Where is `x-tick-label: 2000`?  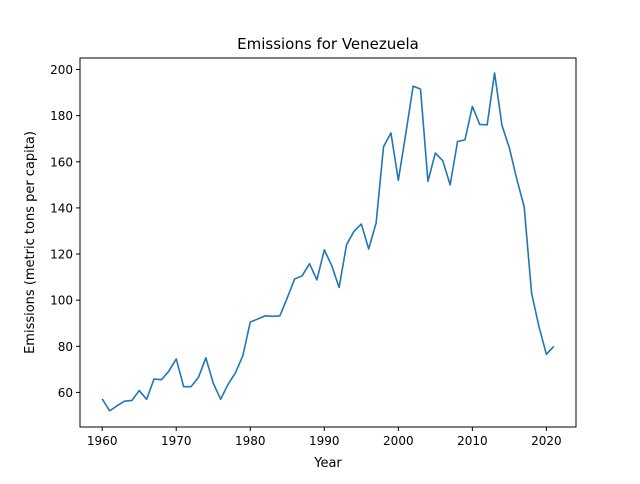 x-tick-label: 2000 is located at coordinates (398, 441).